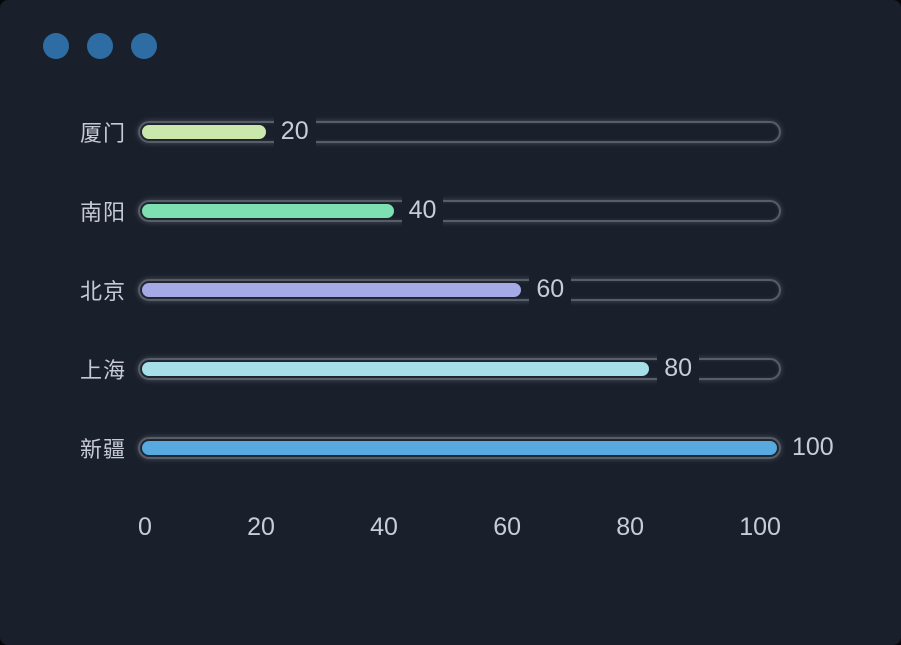 The width and height of the screenshot is (901, 645). I want to click on category-label: 新疆, so click(102, 449).